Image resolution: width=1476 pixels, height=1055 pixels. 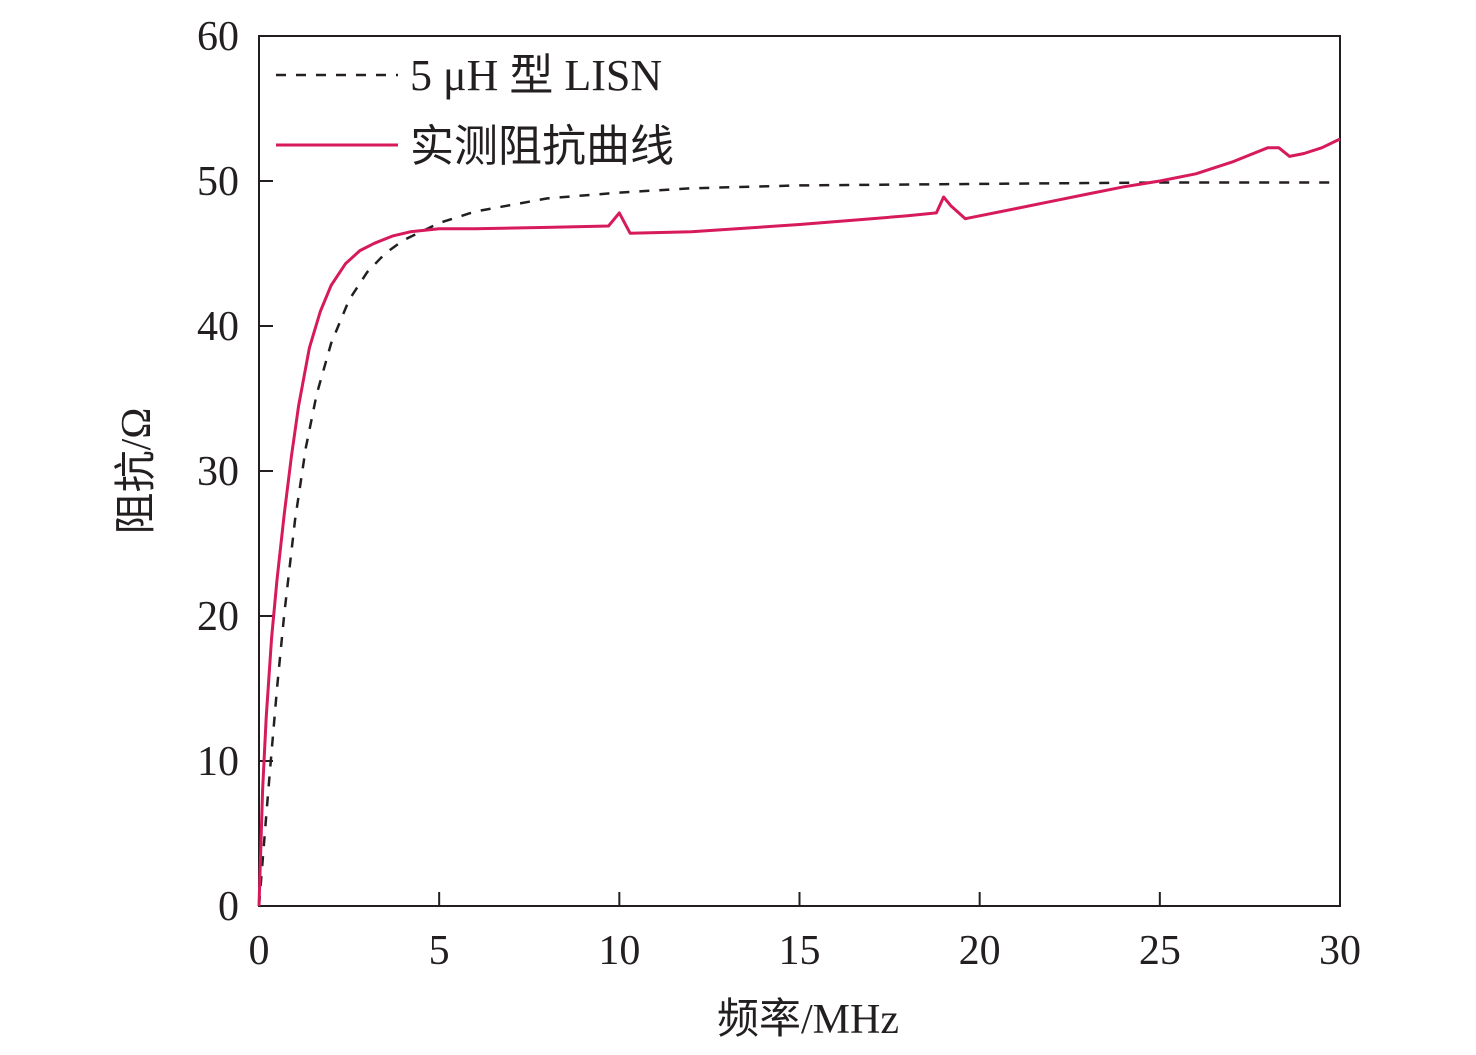 What do you see at coordinates (980, 951) in the screenshot?
I see `x-tick-label: 20` at bounding box center [980, 951].